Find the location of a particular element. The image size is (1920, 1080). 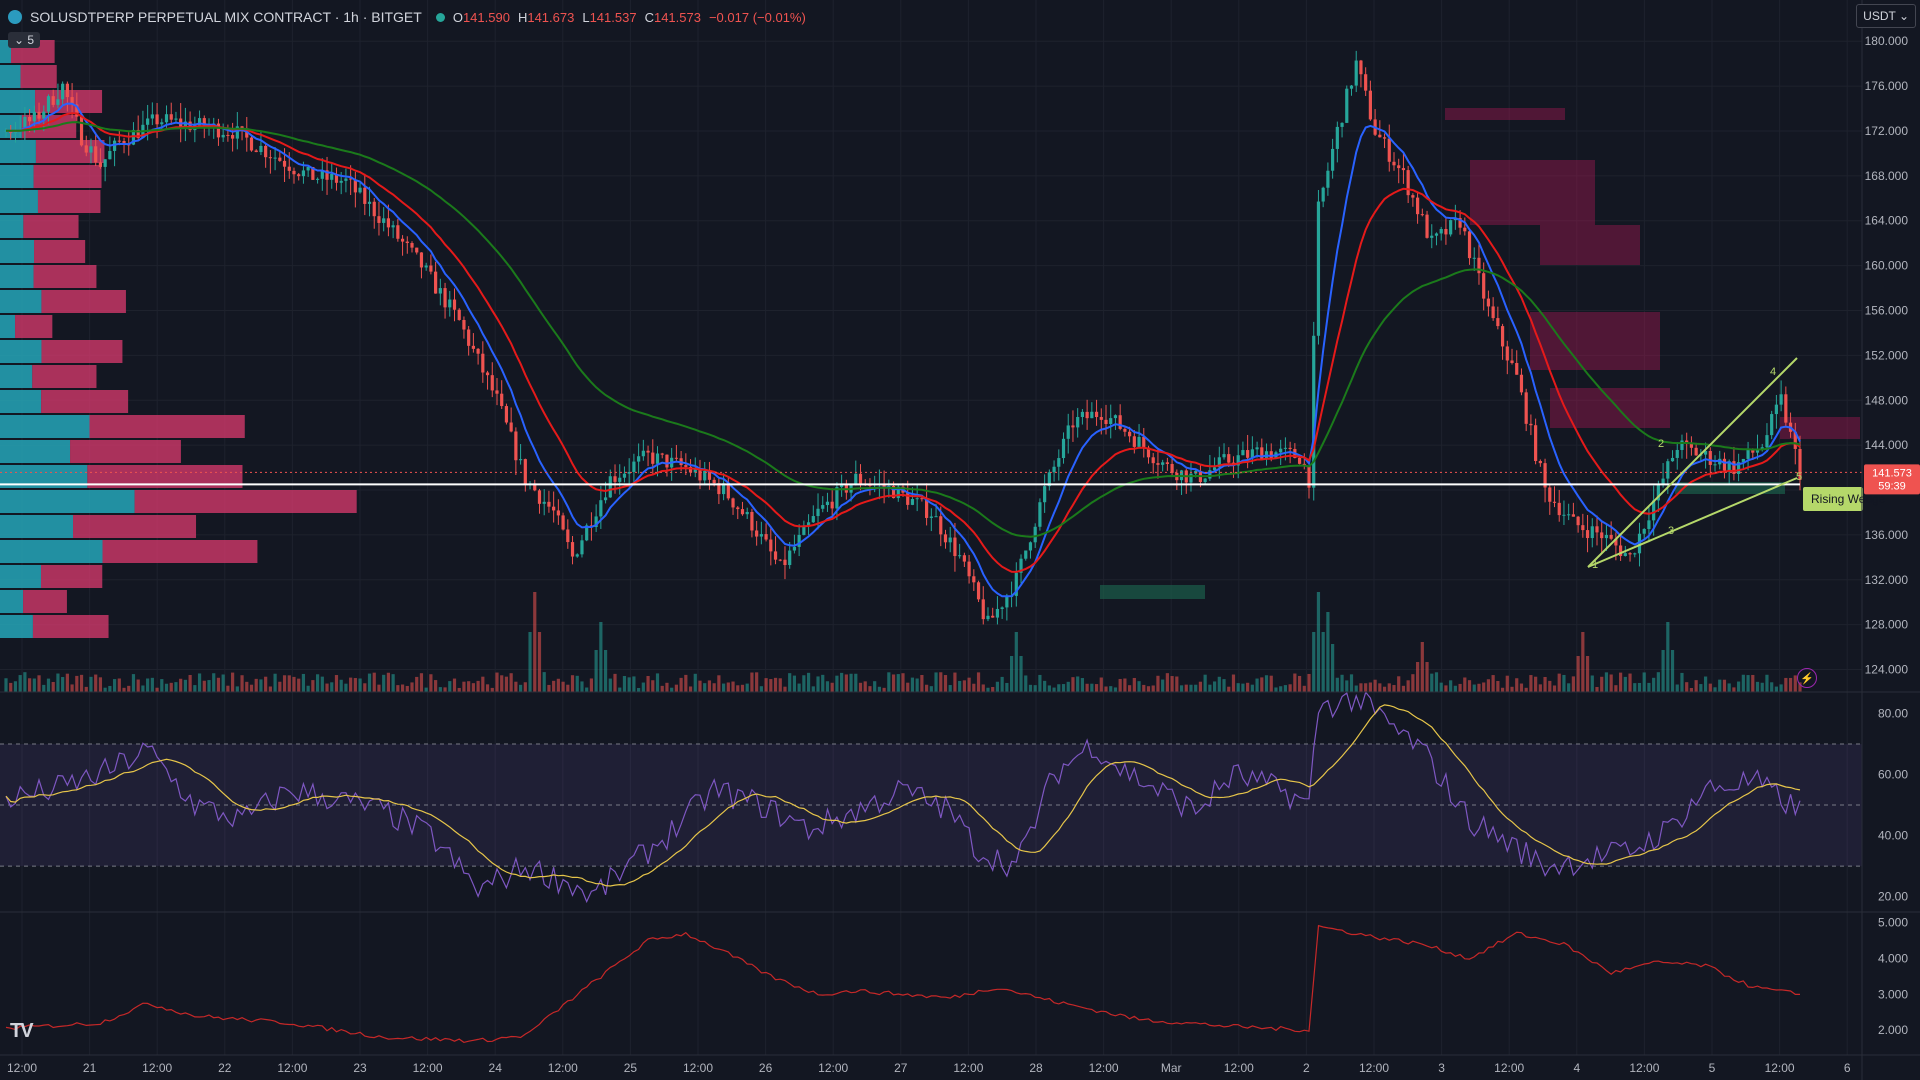

last-price-tag is located at coordinates (1892, 479).